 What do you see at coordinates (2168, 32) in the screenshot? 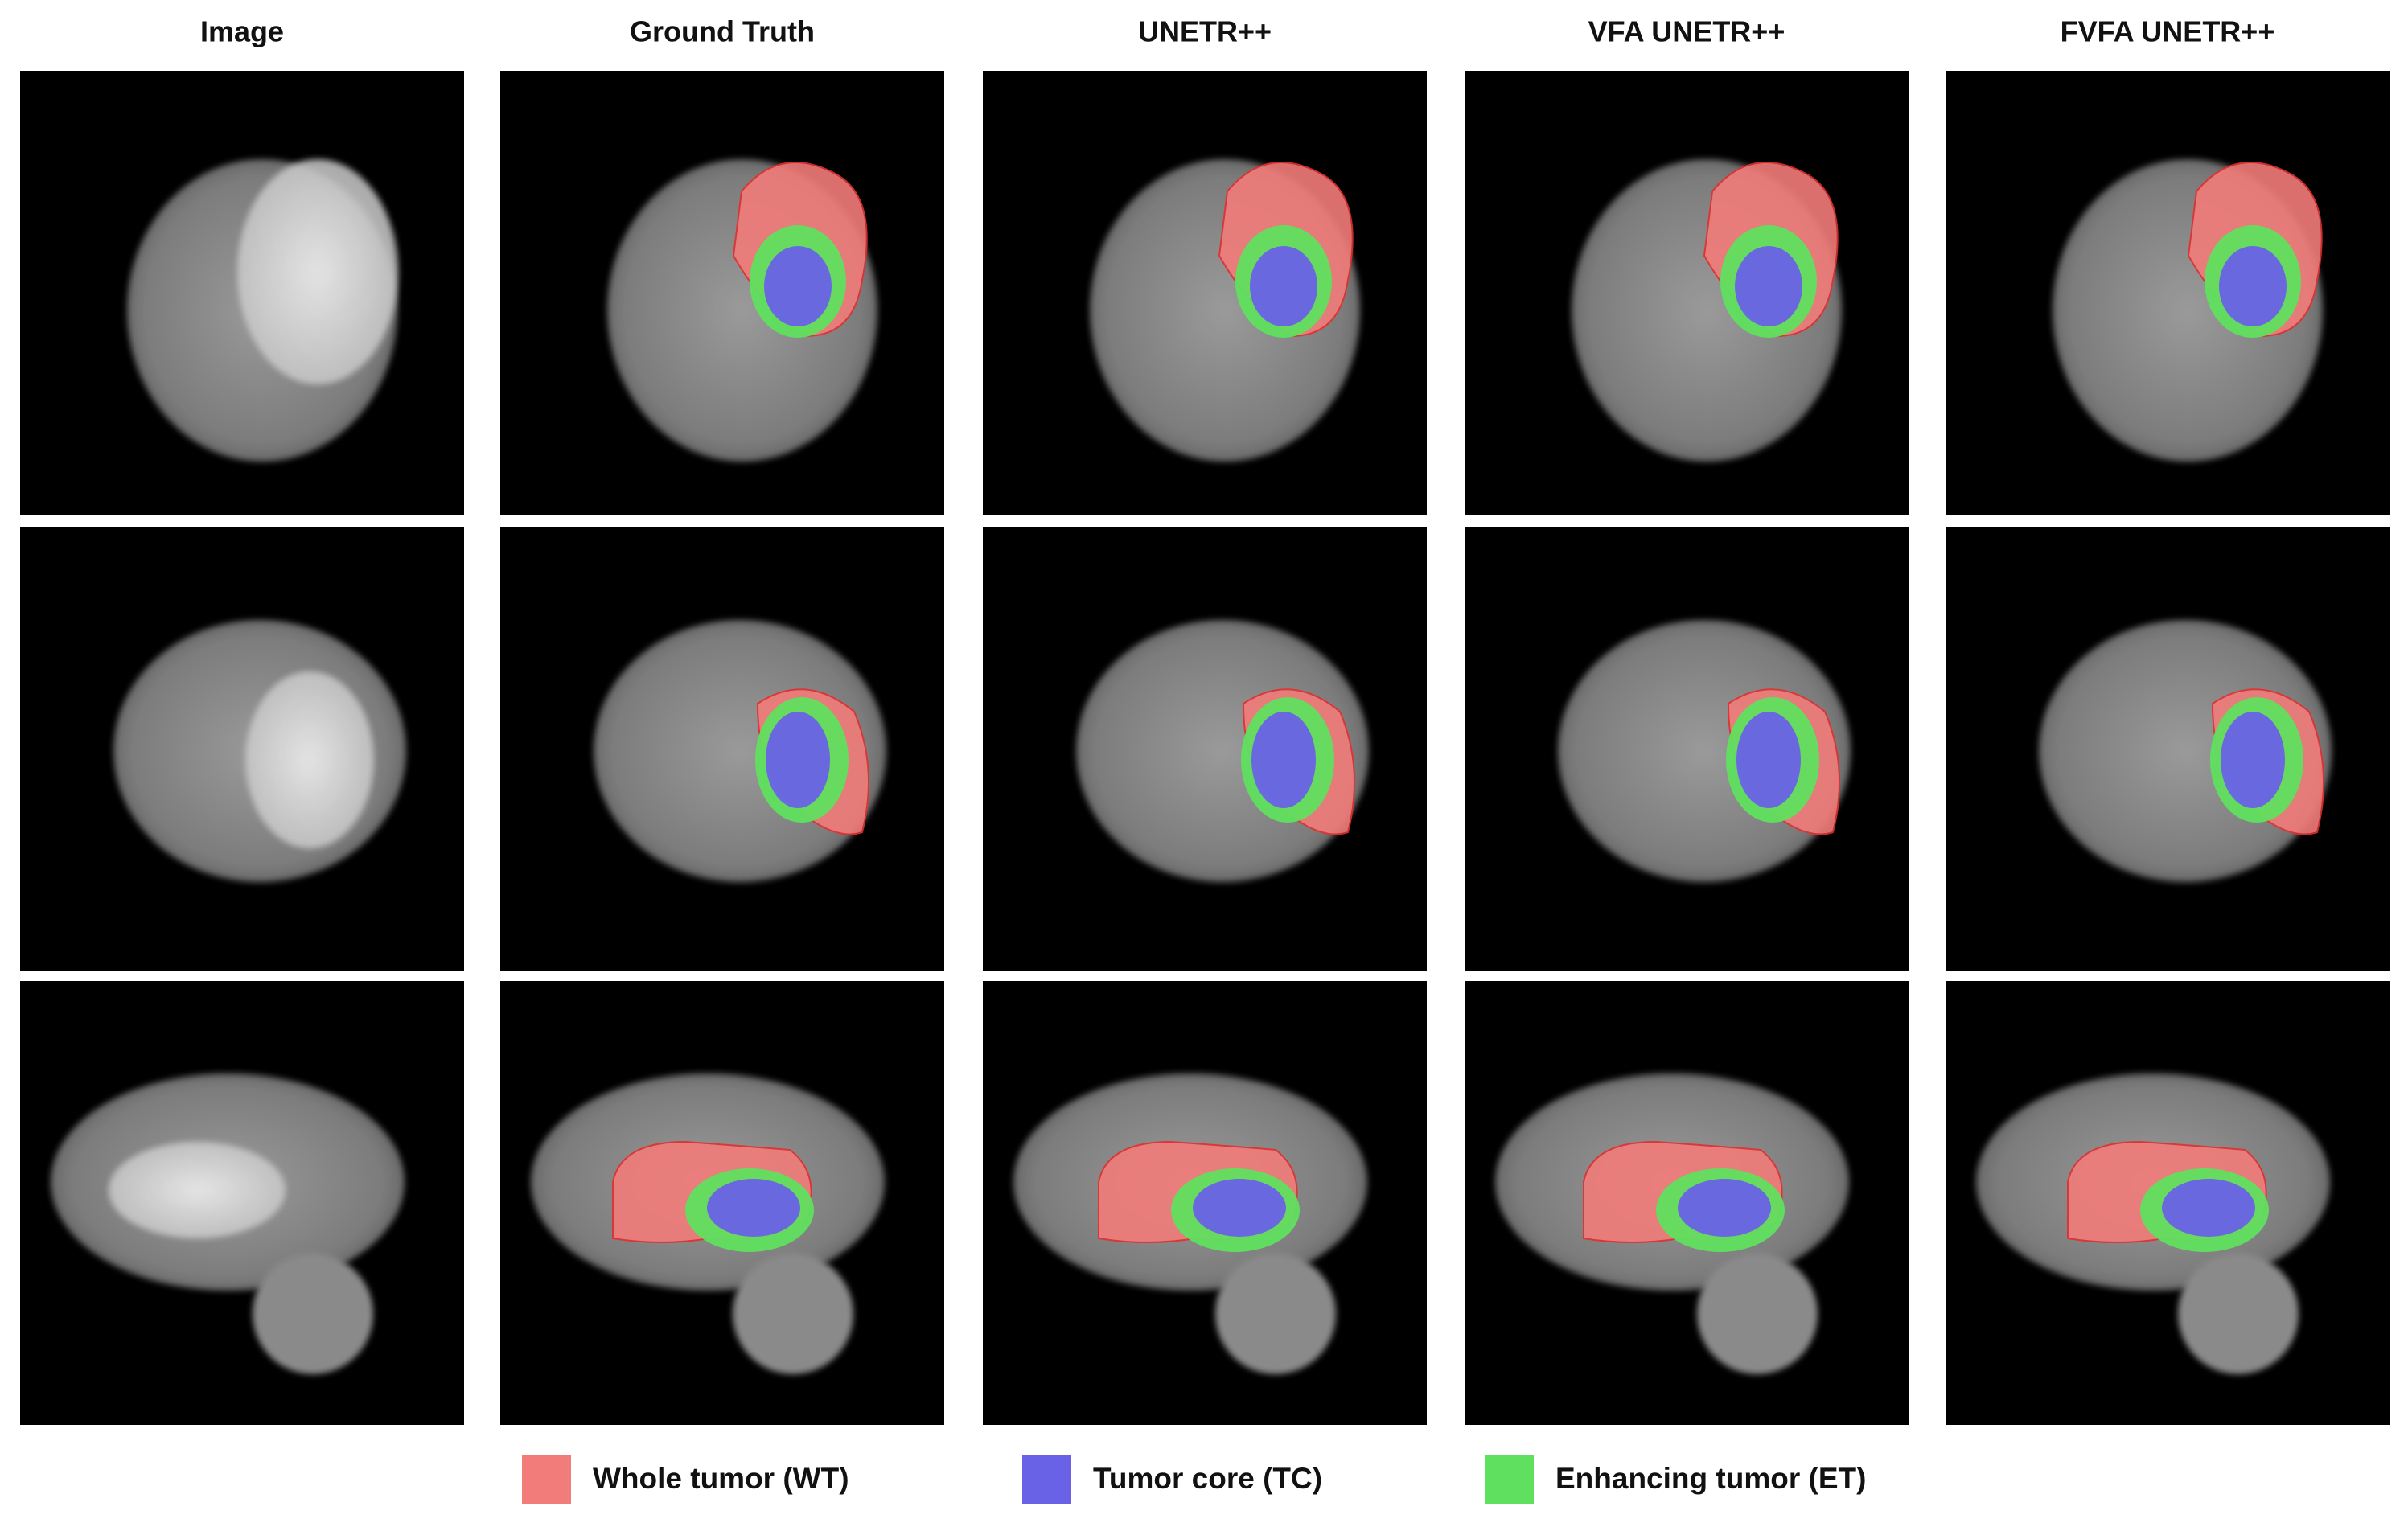
I see `column-title: FVFA UNETR++` at bounding box center [2168, 32].